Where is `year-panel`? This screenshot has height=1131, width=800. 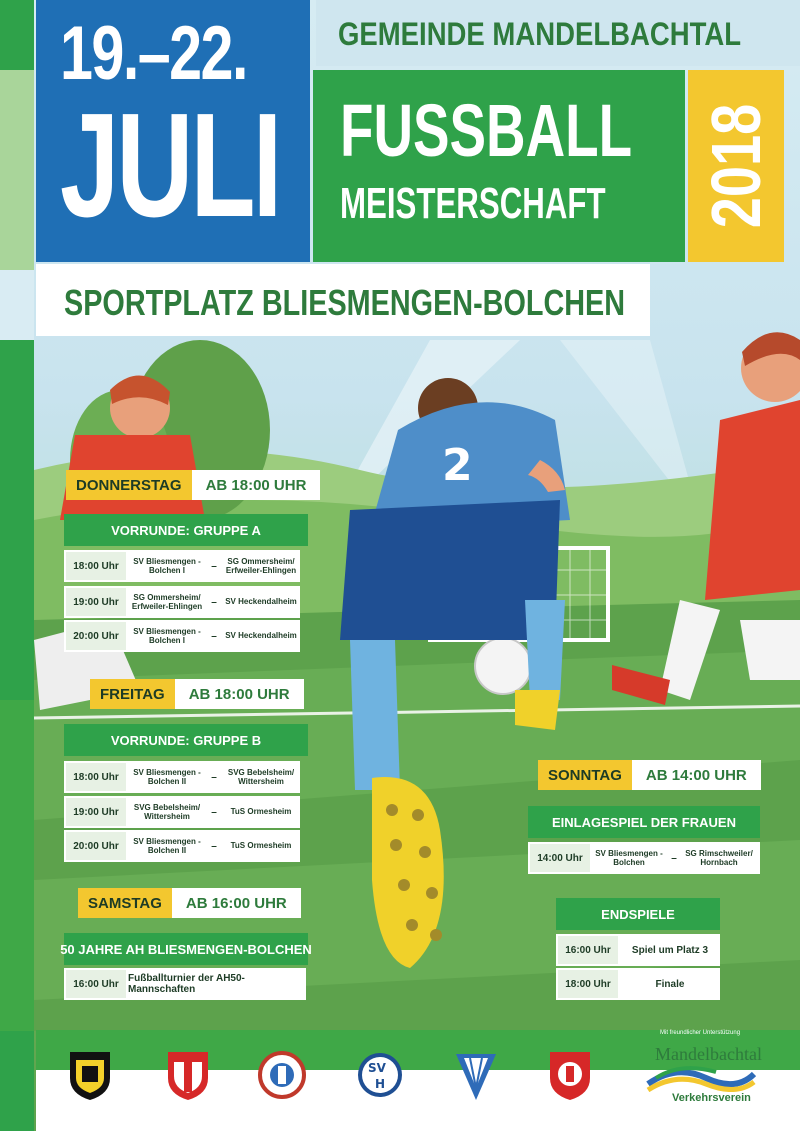
year-panel is located at coordinates (736, 166).